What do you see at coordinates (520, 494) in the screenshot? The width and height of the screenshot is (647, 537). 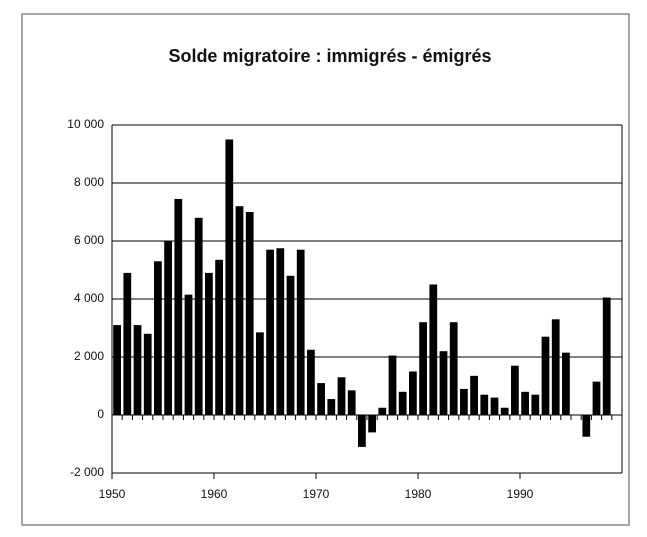 I see `x-tick-label: 1990` at bounding box center [520, 494].